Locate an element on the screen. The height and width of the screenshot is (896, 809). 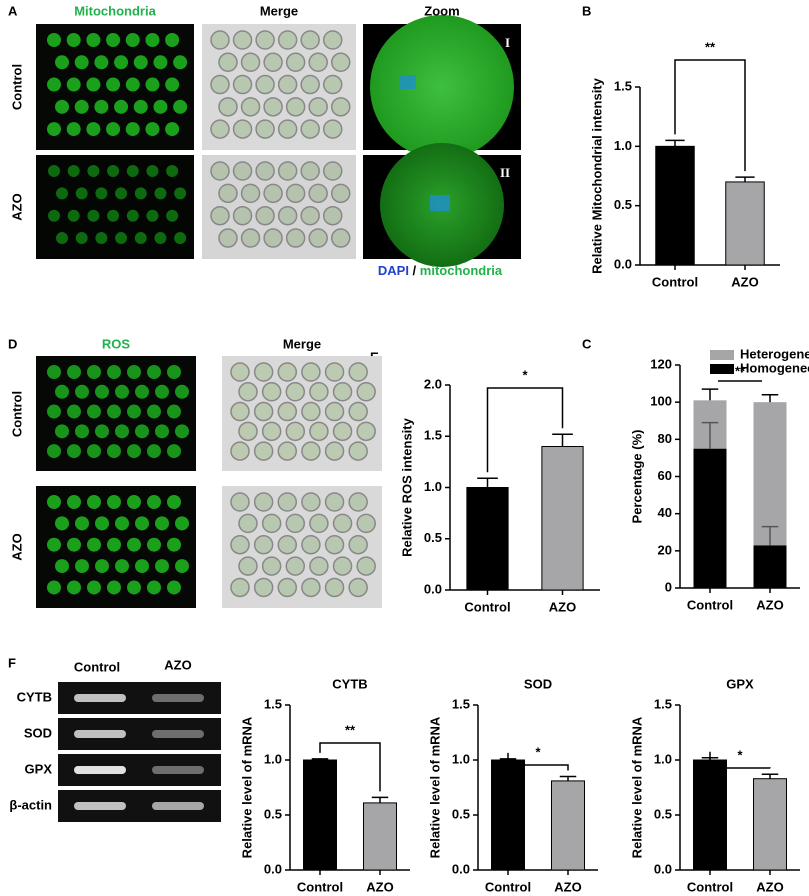
y-tick-label: 0.0 is located at coordinates (433, 588).